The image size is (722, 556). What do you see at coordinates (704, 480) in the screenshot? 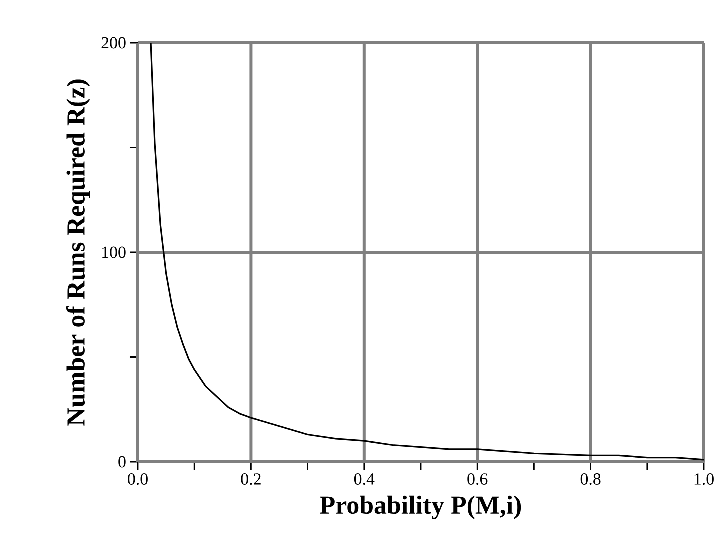
I see `x-tick-label: 1.0` at bounding box center [704, 480].